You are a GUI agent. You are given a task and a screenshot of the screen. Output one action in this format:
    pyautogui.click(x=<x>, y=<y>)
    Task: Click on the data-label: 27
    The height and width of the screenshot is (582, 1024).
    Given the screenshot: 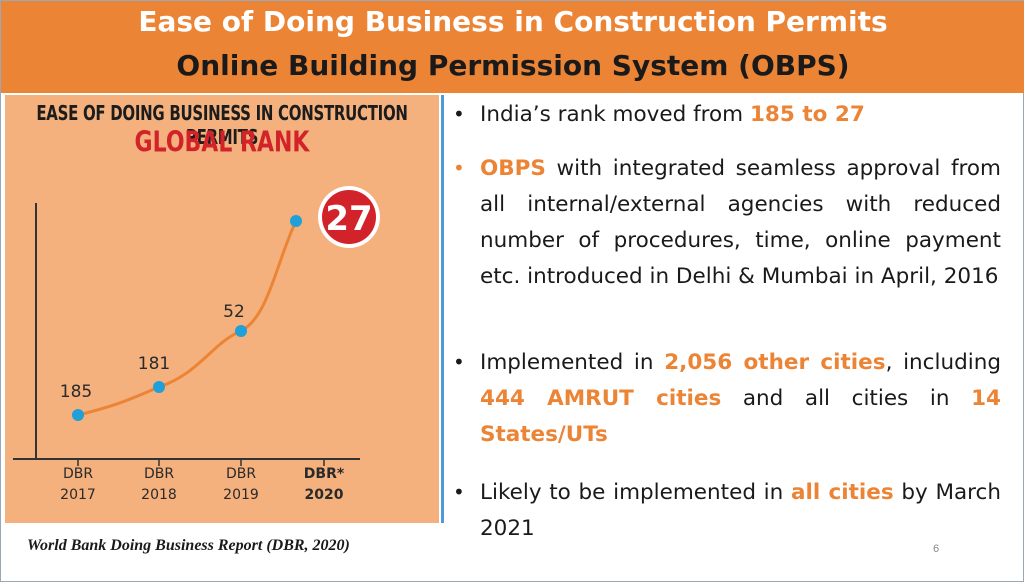 What is the action you would take?
    pyautogui.click(x=348, y=219)
    